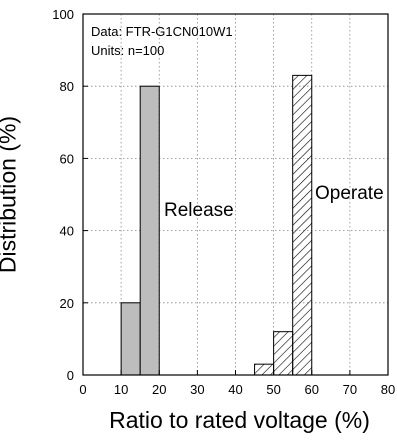 Image resolution: width=397 pixels, height=440 pixels. What do you see at coordinates (10, 194) in the screenshot?
I see `y-axis-label: Distribution (%)` at bounding box center [10, 194].